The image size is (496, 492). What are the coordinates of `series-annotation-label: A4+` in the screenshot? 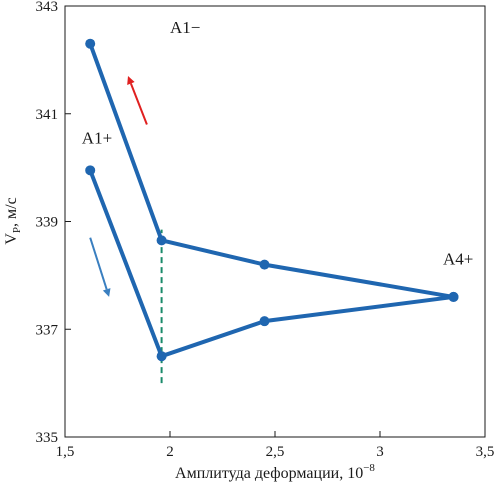 It's located at (458, 259).